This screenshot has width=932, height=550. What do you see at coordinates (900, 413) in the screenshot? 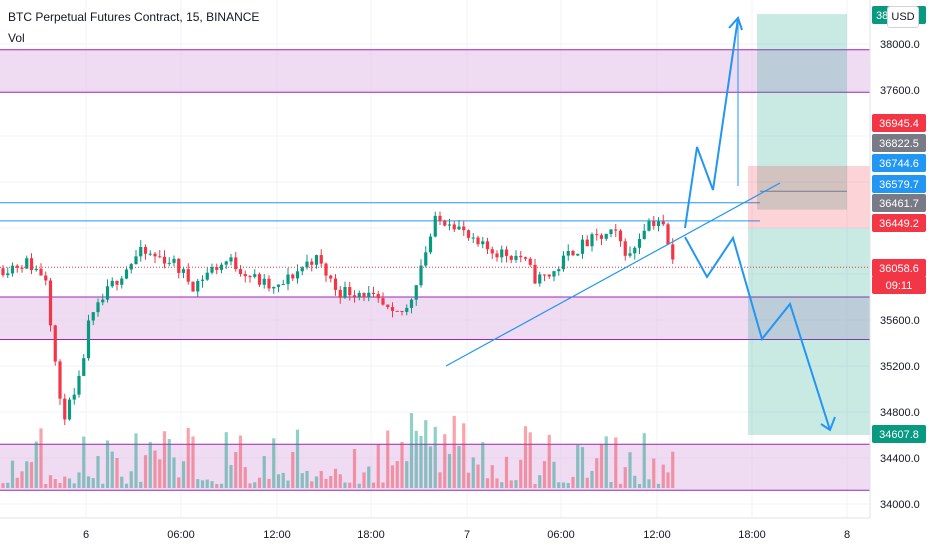
I see `y-tick-label: 34800.0` at bounding box center [900, 413].